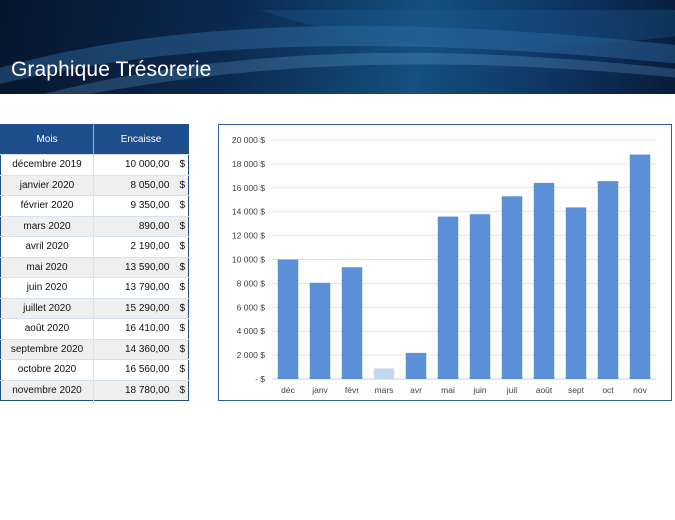 Image resolution: width=675 pixels, height=520 pixels. Describe the element at coordinates (47, 185) in the screenshot. I see `cell-mois: janvier 2020` at that location.